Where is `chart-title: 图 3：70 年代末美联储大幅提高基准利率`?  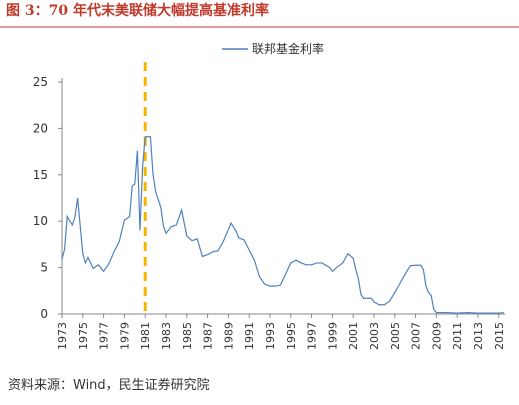
chart-title: 图 3：70 年代末美联储大幅提高基准利率 is located at coordinates (137, 10).